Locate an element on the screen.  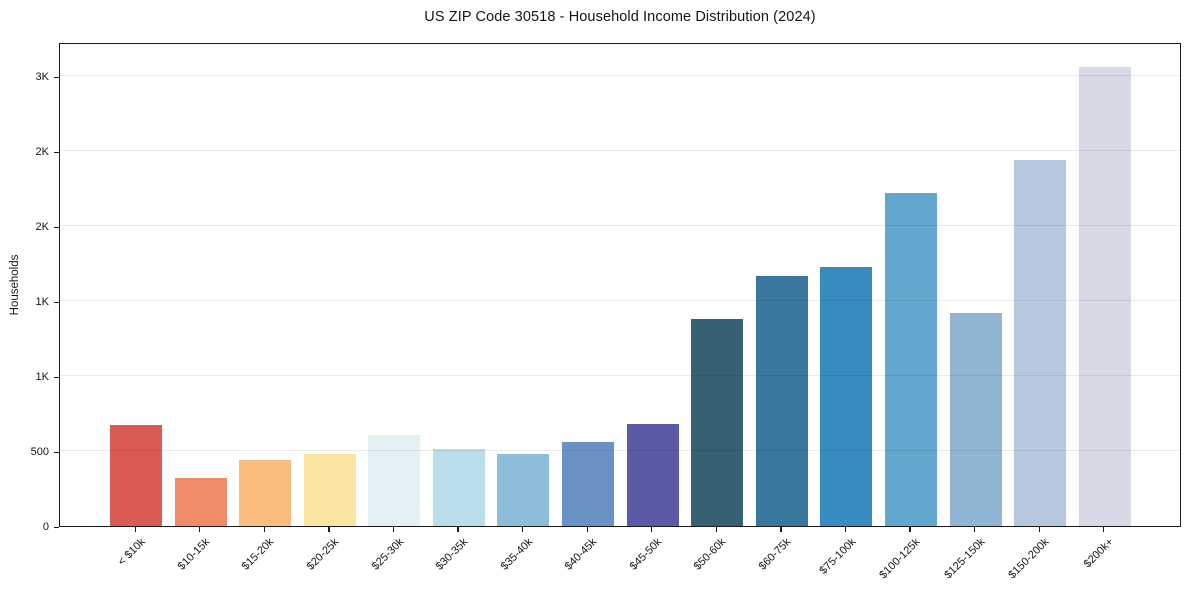
x-tick-label: $200k+ is located at coordinates (1099, 553).